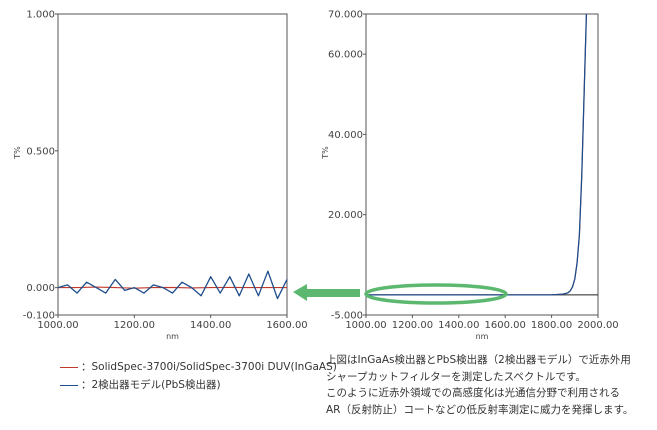 This screenshot has height=430, width=657. Describe the element at coordinates (286, 325) in the screenshot. I see `chart-1-x-tick-label: 1600.00` at that location.